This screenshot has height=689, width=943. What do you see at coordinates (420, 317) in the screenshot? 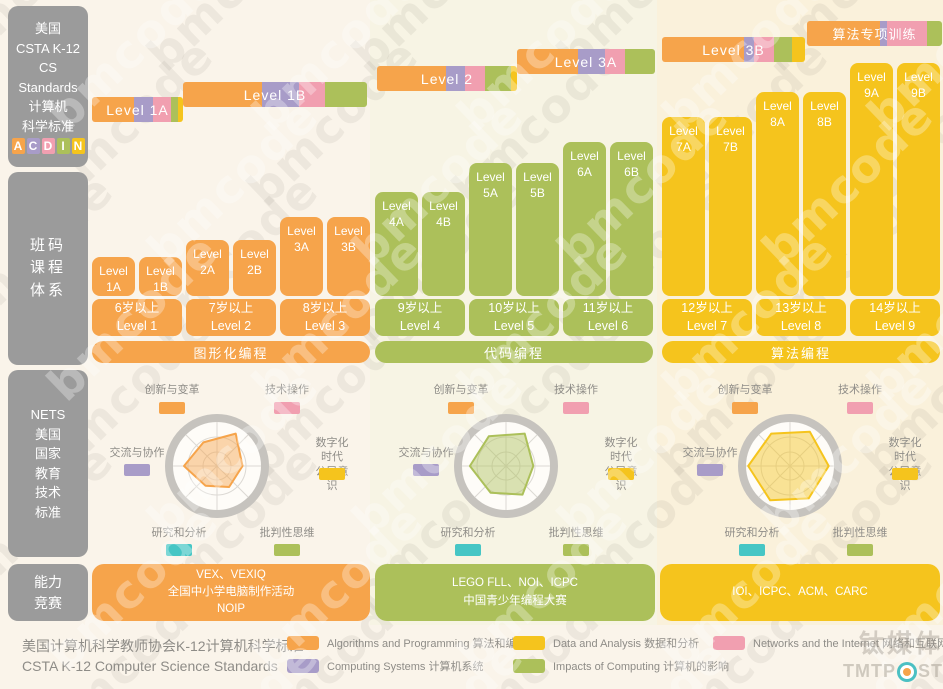
I see `age-bar-level-4: 9岁以上 Level 4` at bounding box center [420, 317].